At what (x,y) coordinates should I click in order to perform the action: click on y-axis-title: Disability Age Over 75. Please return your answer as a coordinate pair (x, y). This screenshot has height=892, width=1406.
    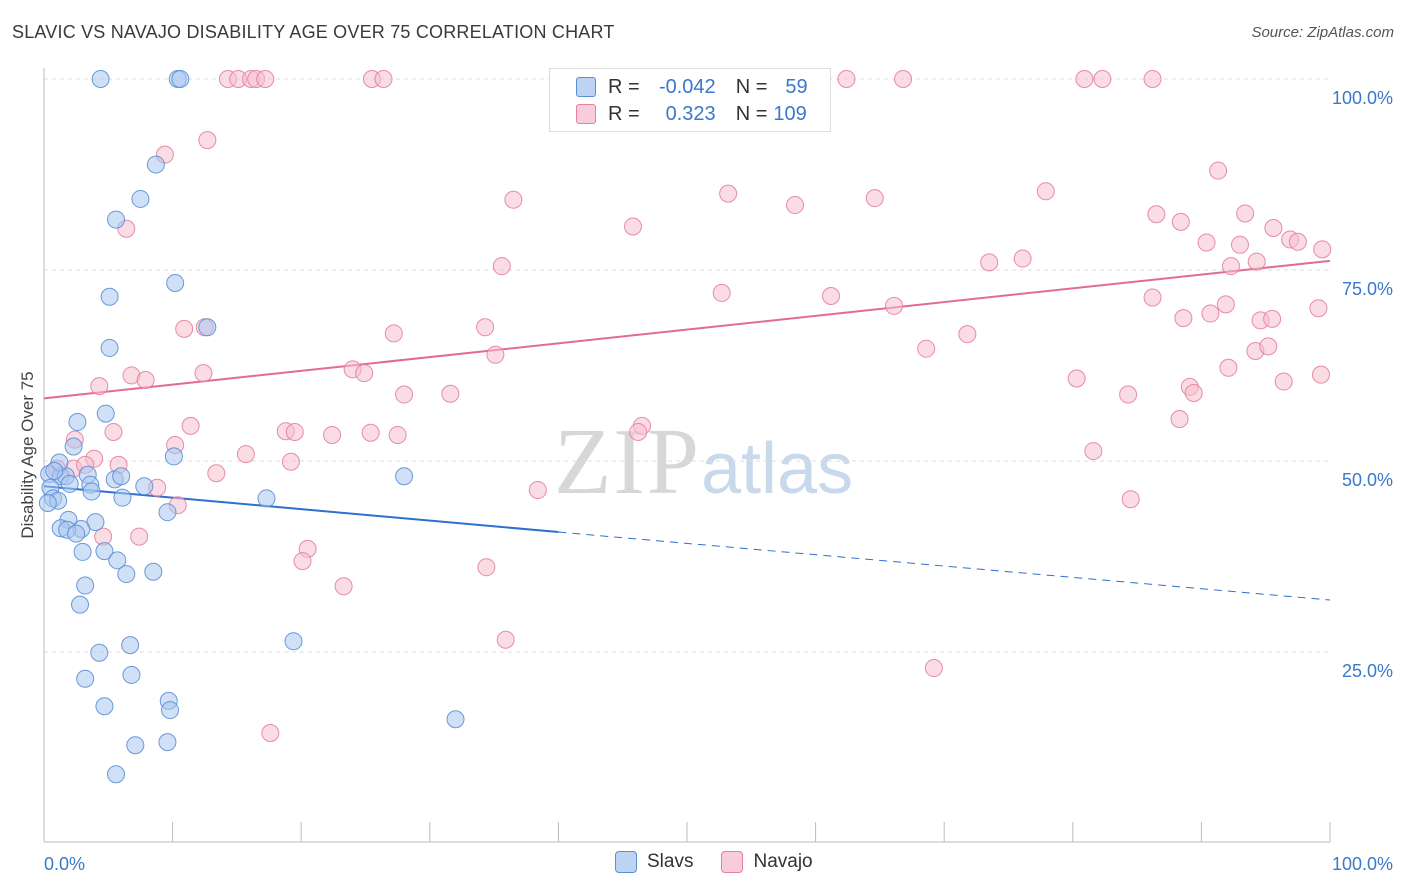
    Looking at the image, I should click on (27, 454).